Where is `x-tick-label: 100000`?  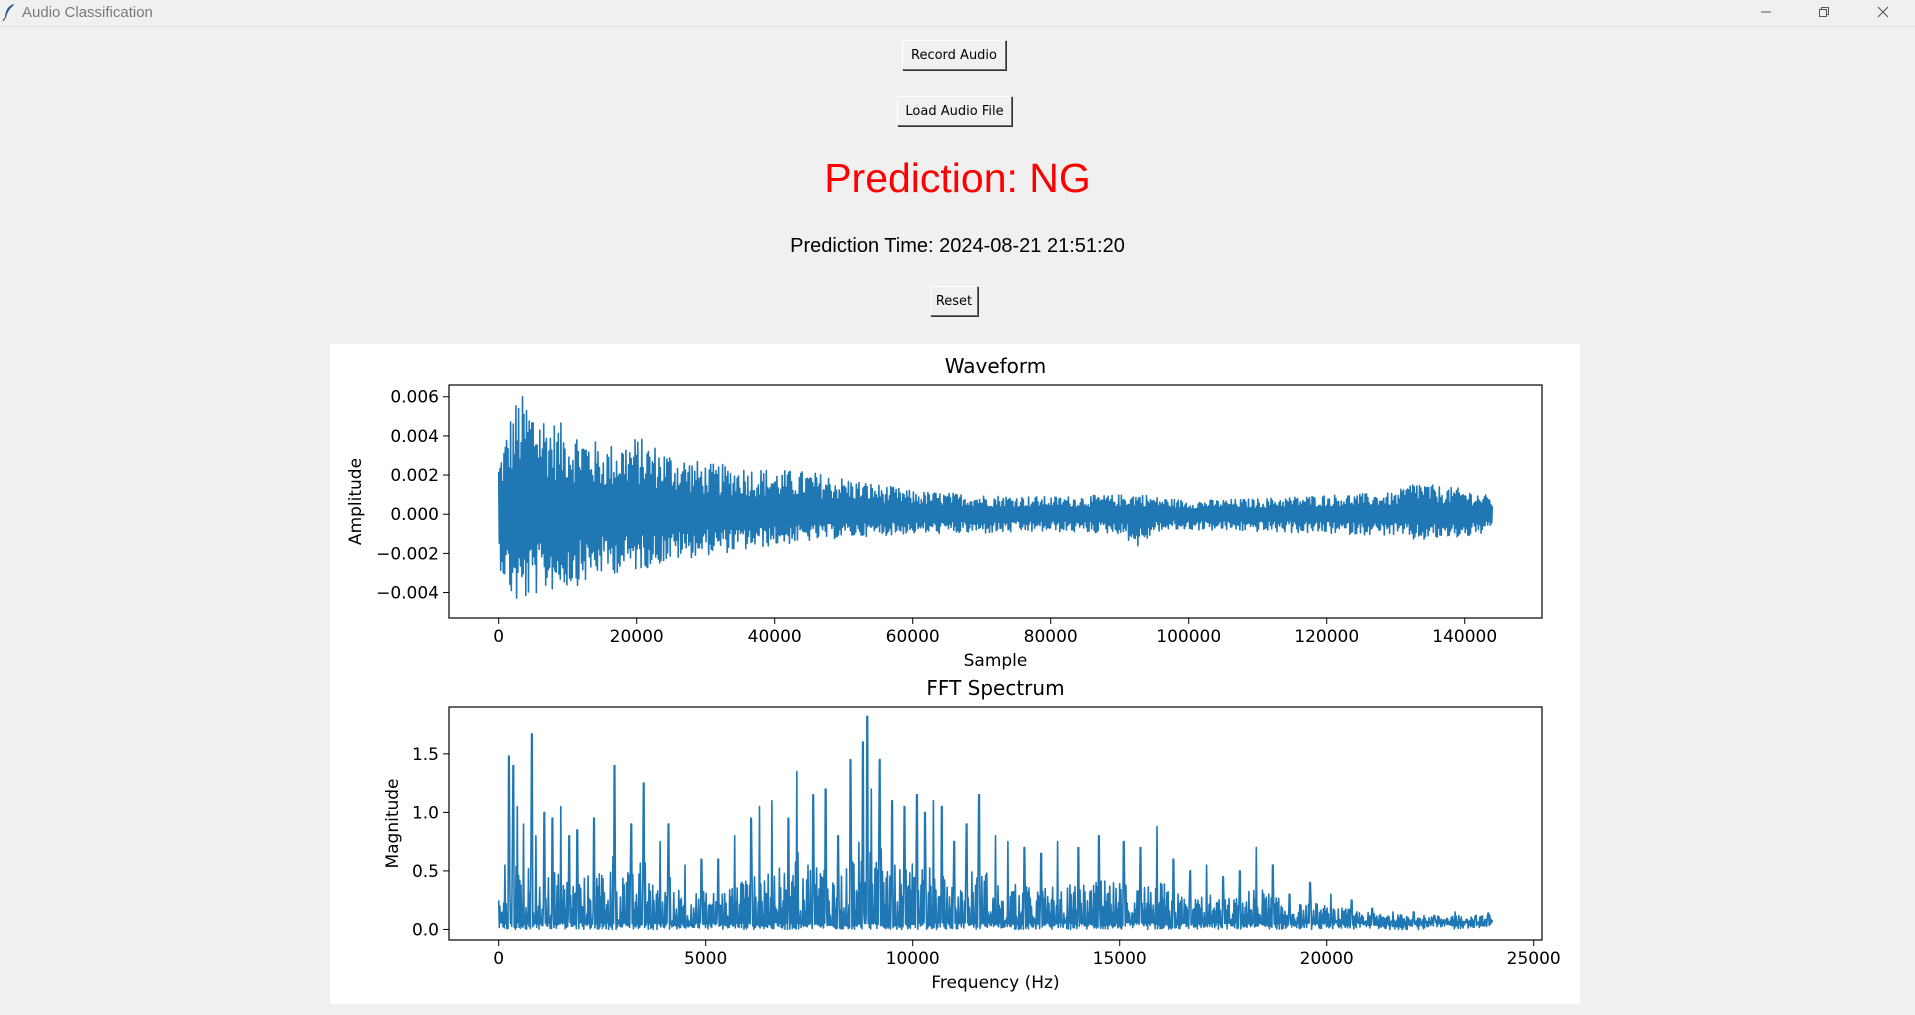
x-tick-label: 100000 is located at coordinates (1188, 637).